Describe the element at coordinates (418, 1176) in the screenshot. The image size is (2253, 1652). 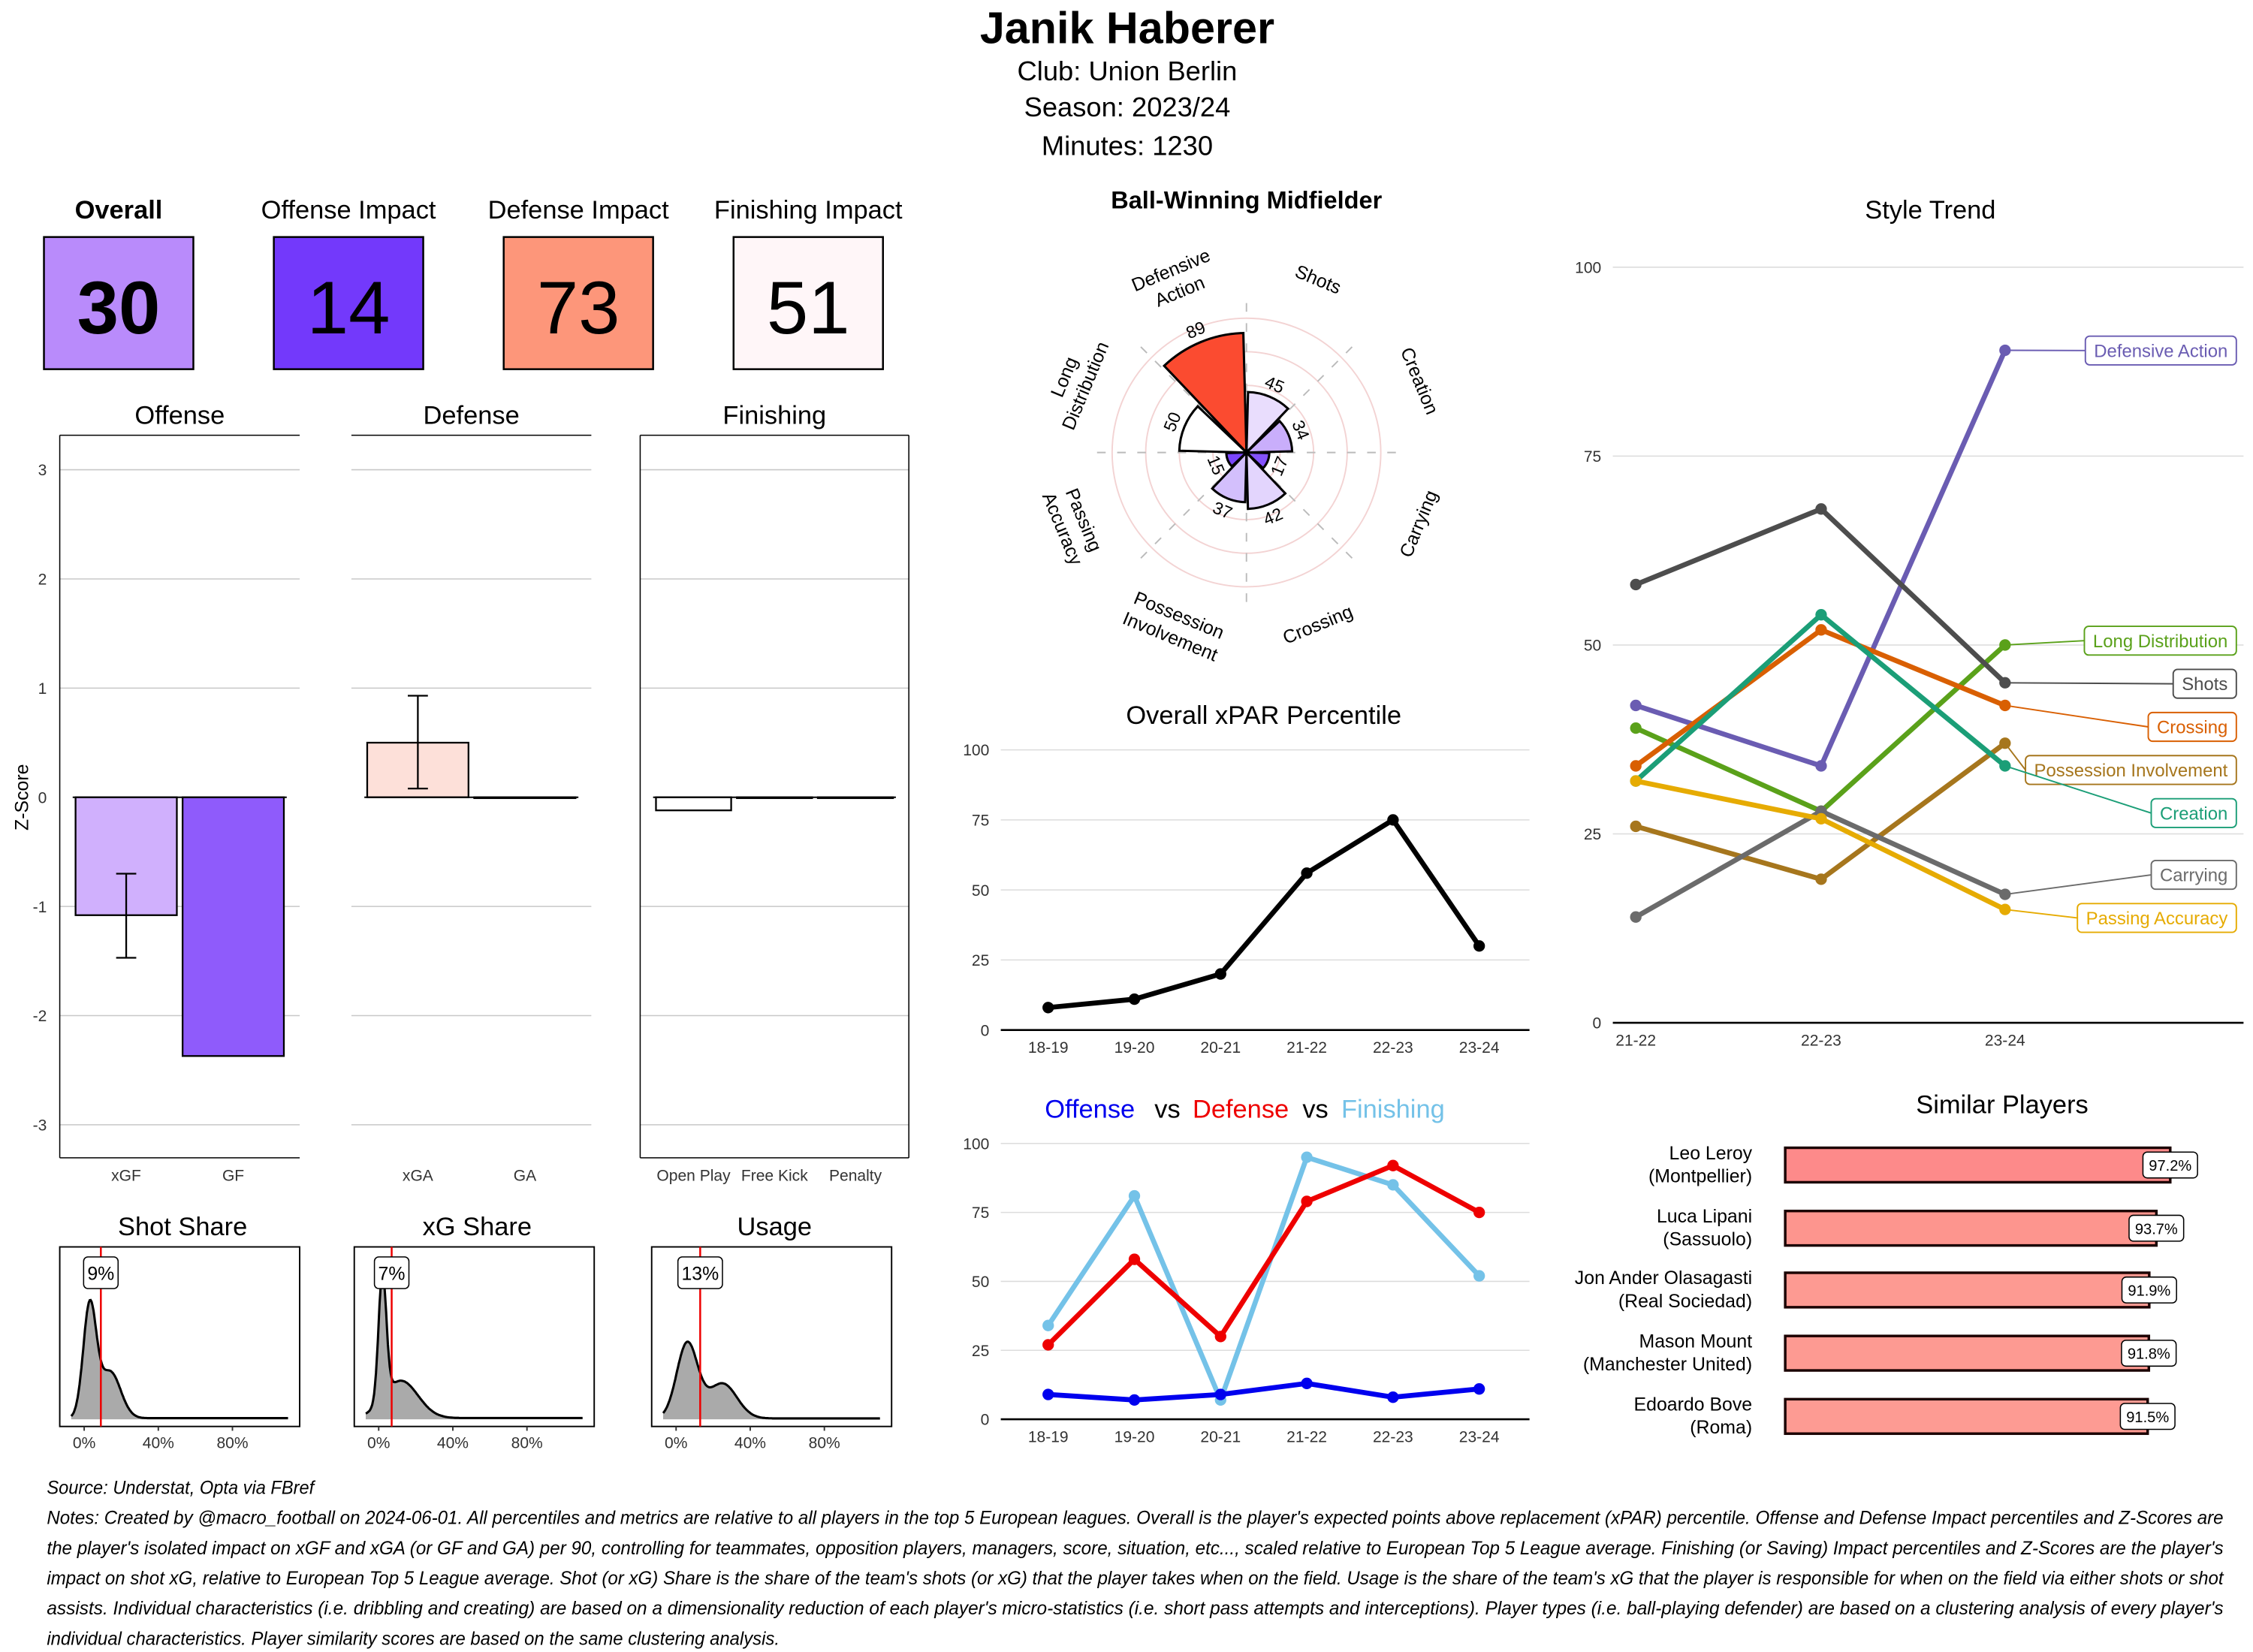
I see `x-tick-label: xGA` at that location.